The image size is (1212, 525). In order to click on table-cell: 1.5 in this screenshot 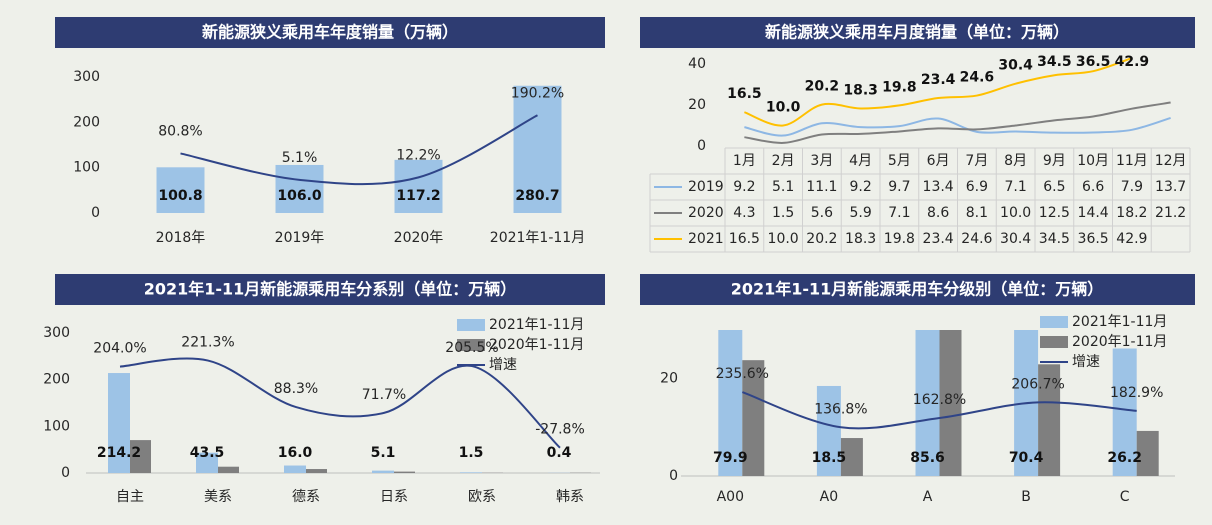, I will do `click(783, 213)`.